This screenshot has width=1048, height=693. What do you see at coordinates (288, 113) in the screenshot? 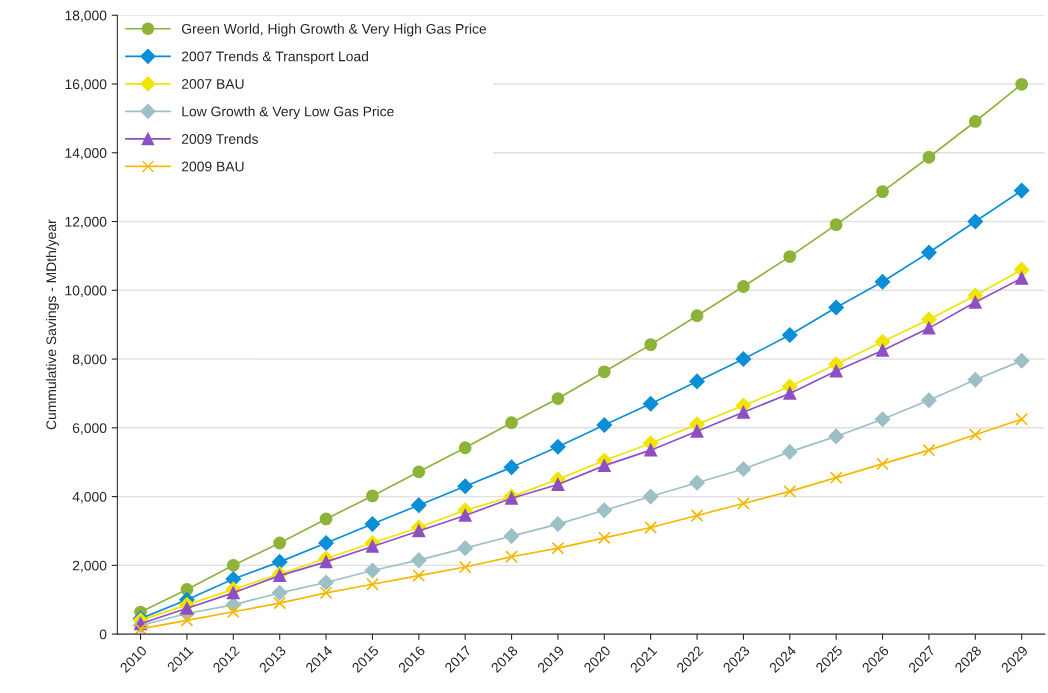
I see `legend-label: Low Growth & Very Low Gas Price` at bounding box center [288, 113].